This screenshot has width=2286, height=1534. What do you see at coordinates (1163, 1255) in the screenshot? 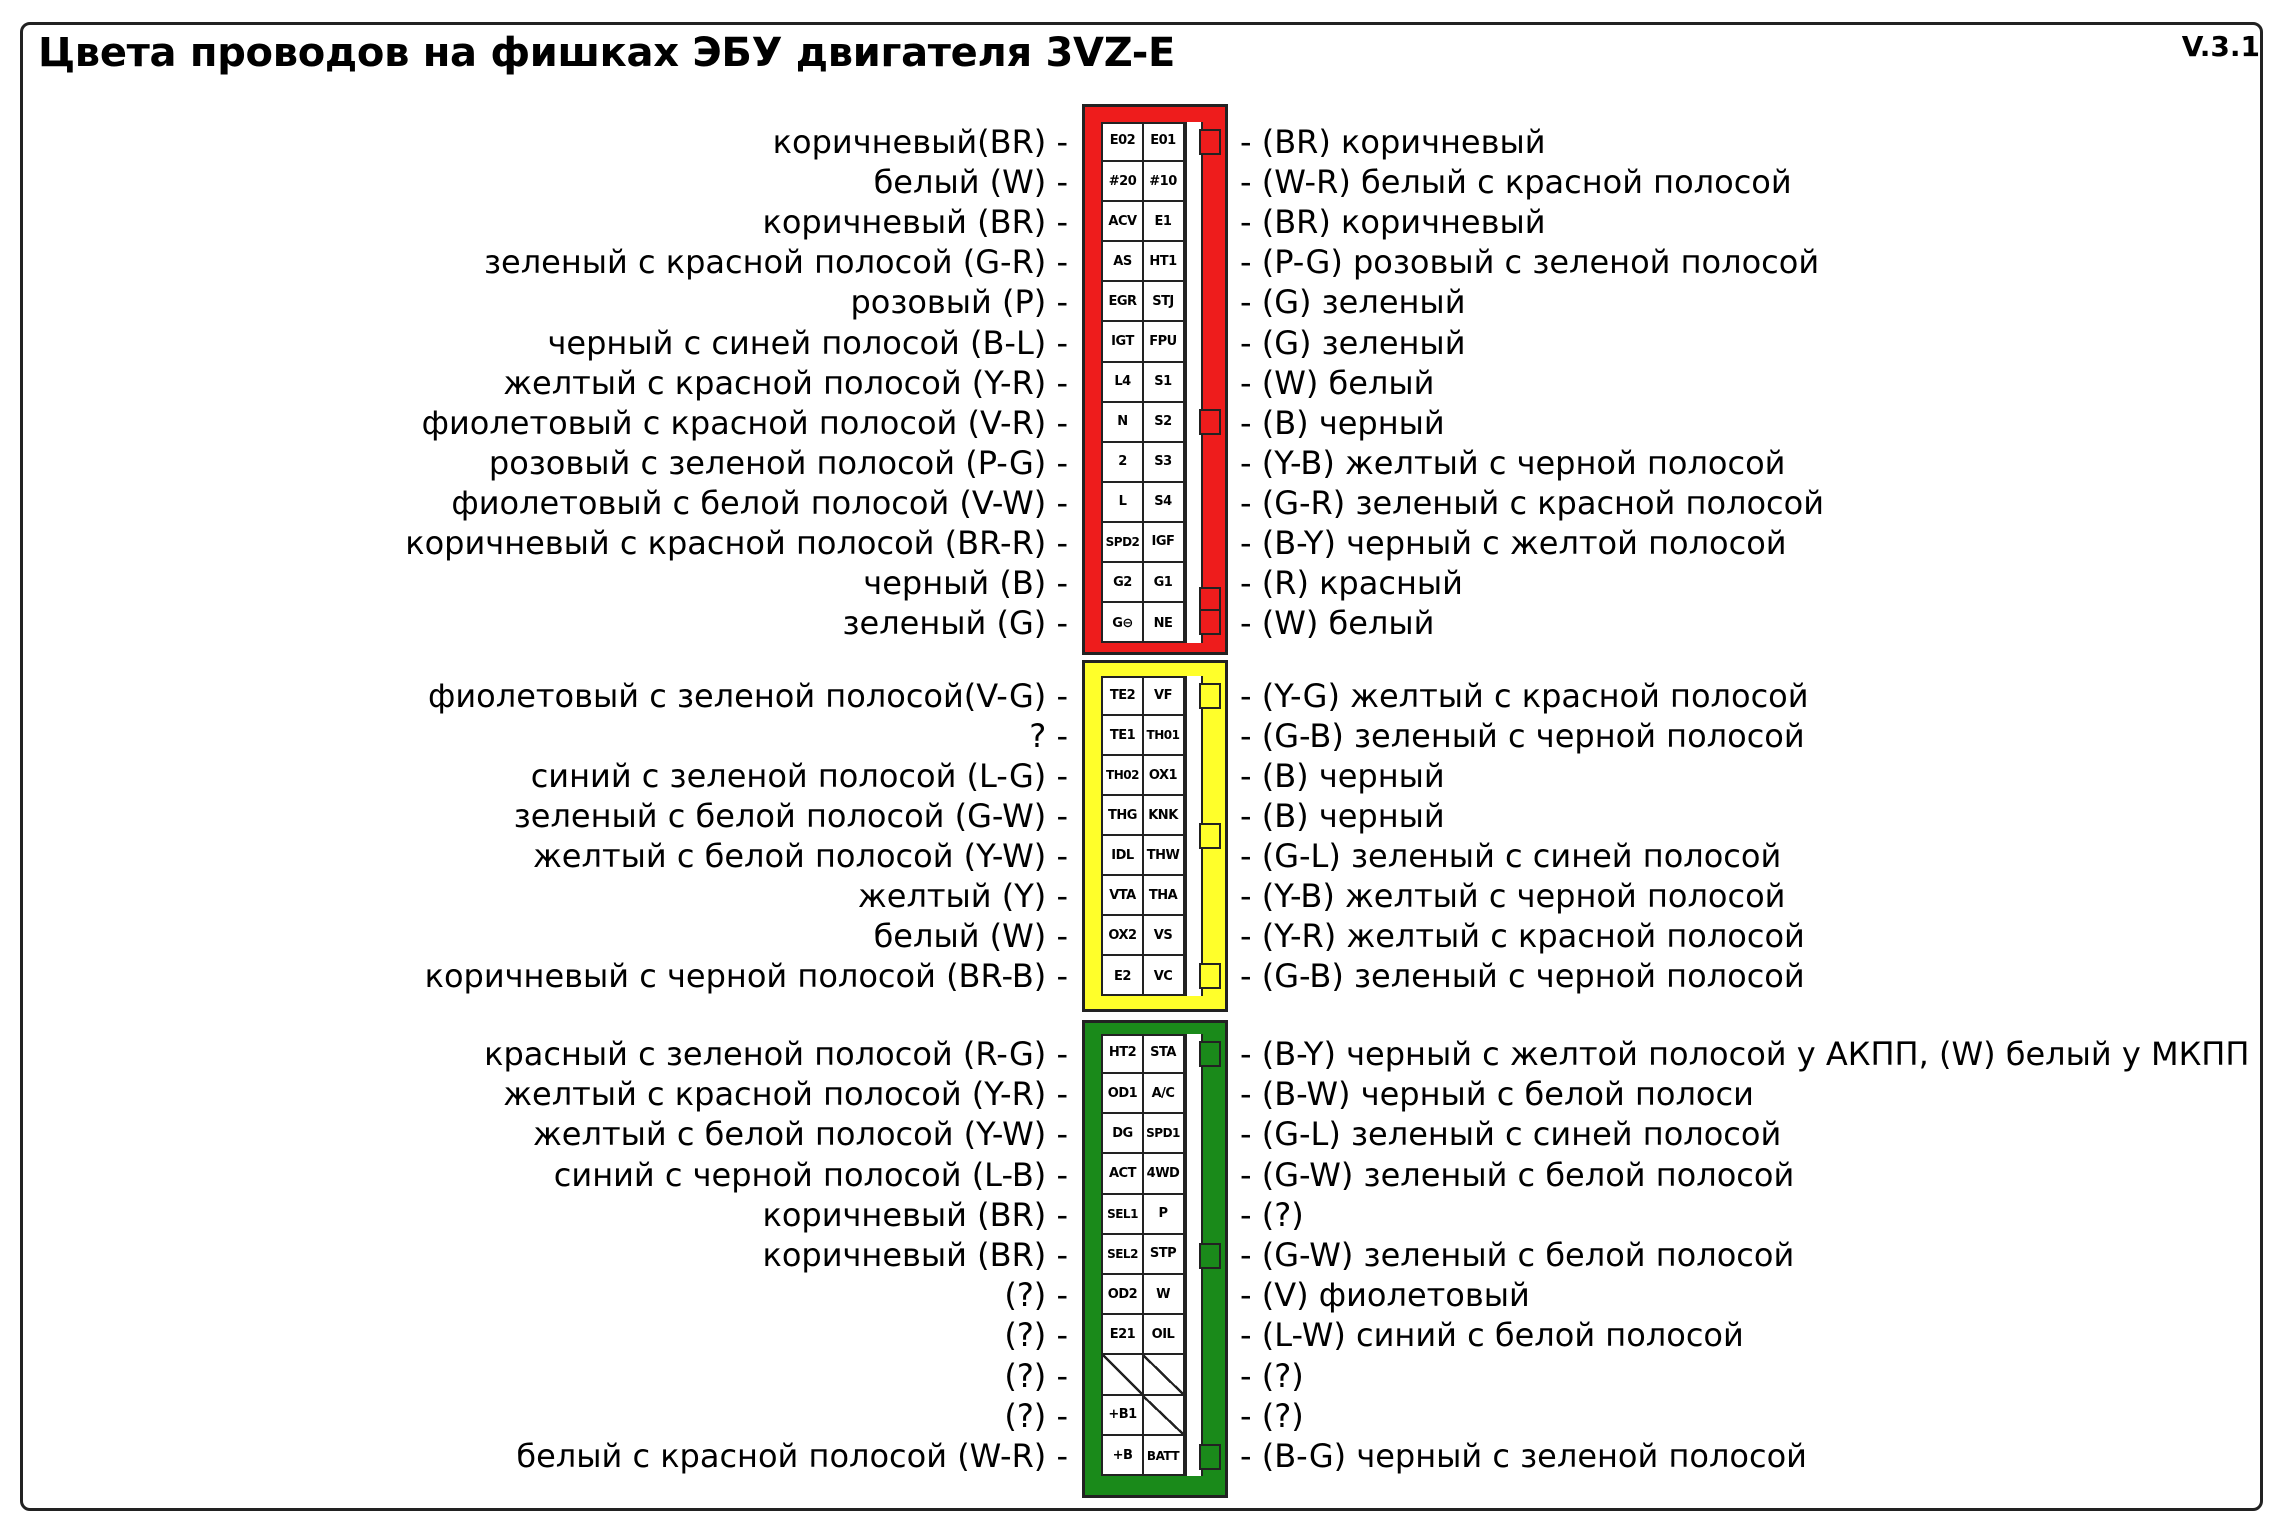
I see `pin-cell: STP` at bounding box center [1163, 1255].